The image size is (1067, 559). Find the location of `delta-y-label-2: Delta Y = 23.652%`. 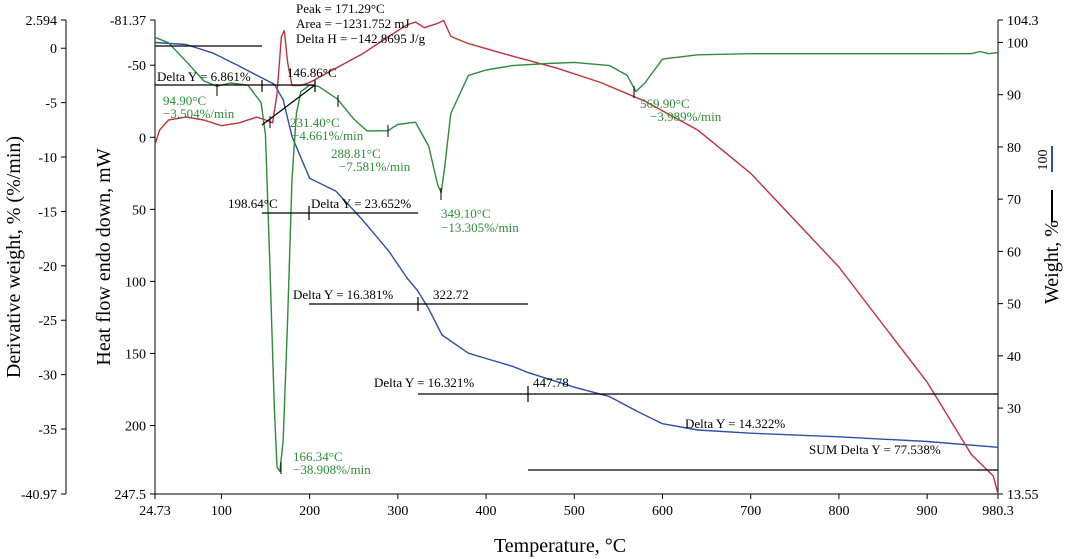

delta-y-label-2: Delta Y = 23.652% is located at coordinates (361, 203).